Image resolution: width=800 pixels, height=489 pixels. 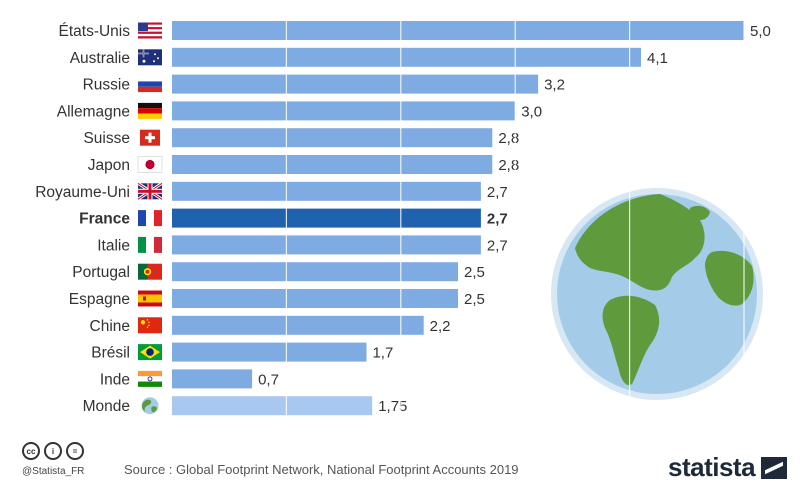 I want to click on category-label: Australie, so click(x=100, y=58).